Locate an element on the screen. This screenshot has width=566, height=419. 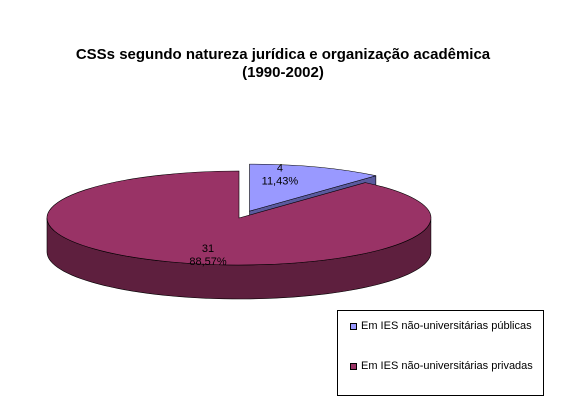
data-label-percent-privadas: 88,57% is located at coordinates (208, 262).